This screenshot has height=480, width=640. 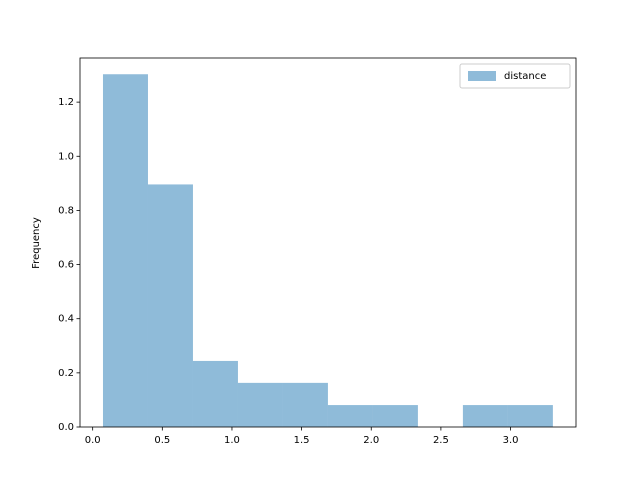 What do you see at coordinates (511, 440) in the screenshot?
I see `x-tick-label: 3.0` at bounding box center [511, 440].